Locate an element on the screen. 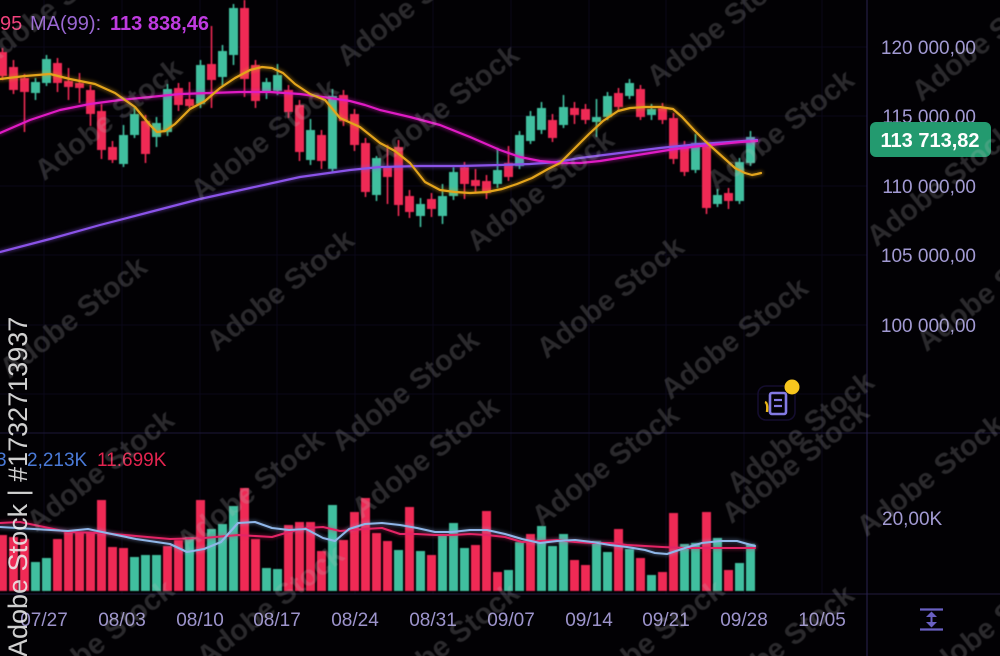 The height and width of the screenshot is (656, 1000). svg-text: Adobe Stock | #1732713937 is located at coordinates (18, 486).